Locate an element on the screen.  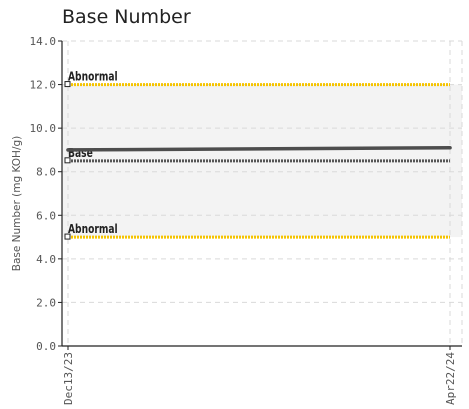
y-tick-label: 4.0 is located at coordinates (46, 259).